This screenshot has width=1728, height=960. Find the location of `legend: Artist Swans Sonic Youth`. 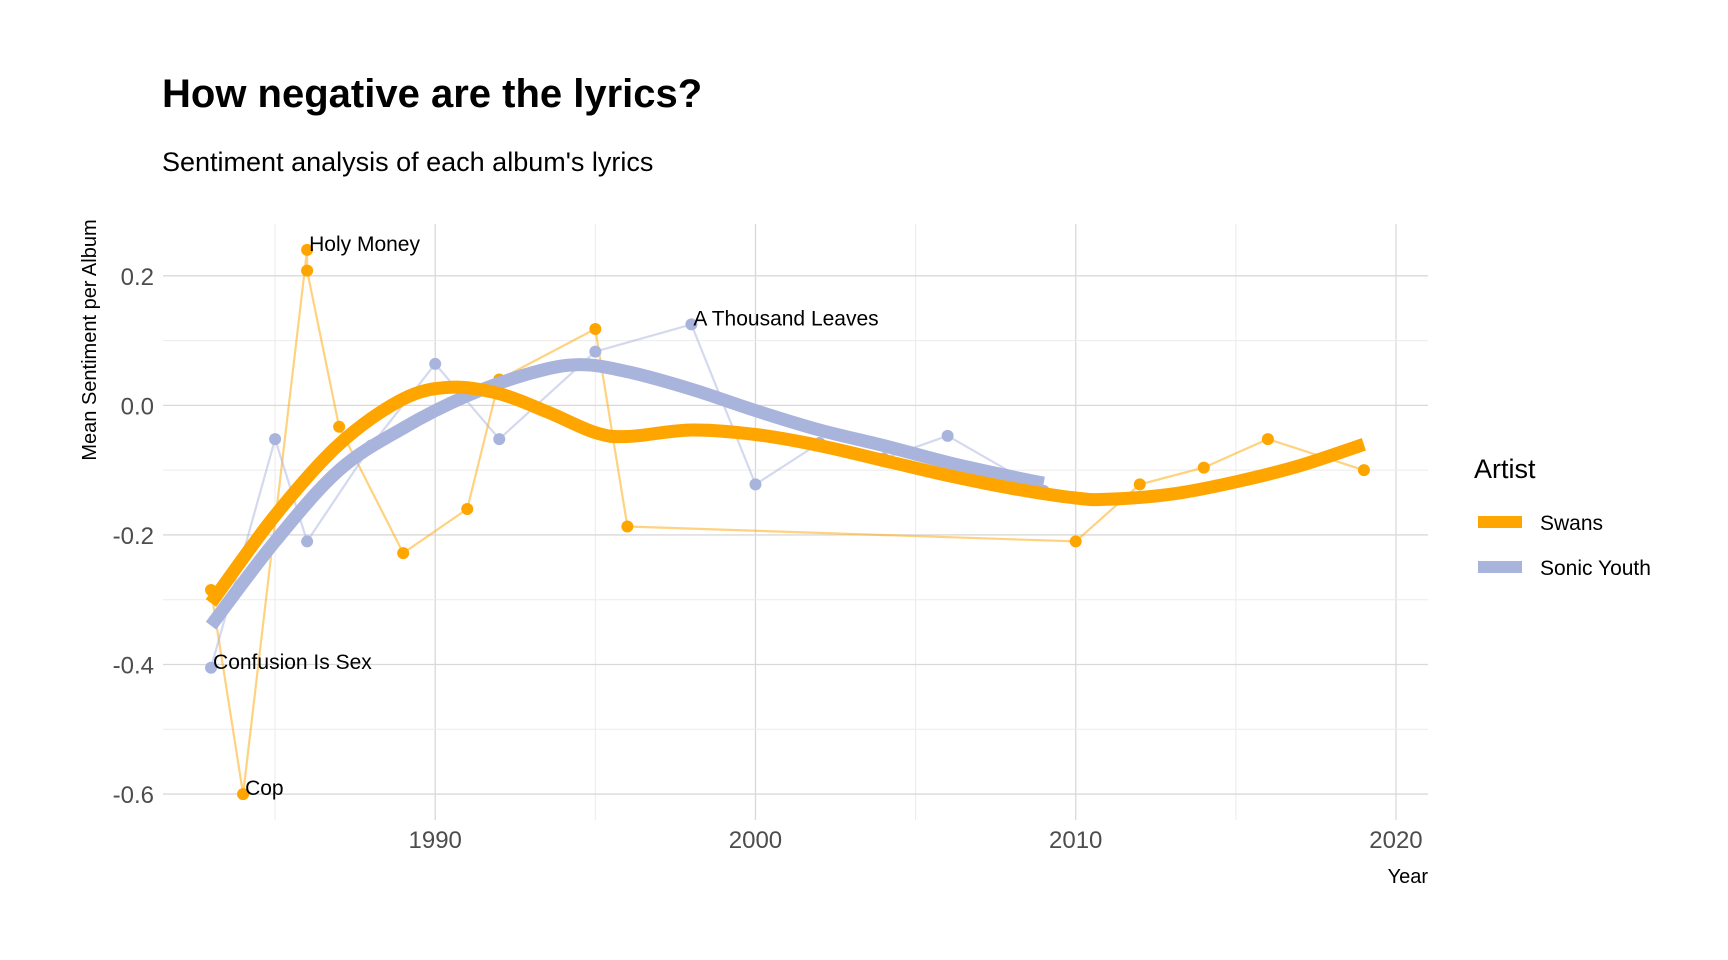

legend: Artist Swans Sonic Youth is located at coordinates (1562, 517).